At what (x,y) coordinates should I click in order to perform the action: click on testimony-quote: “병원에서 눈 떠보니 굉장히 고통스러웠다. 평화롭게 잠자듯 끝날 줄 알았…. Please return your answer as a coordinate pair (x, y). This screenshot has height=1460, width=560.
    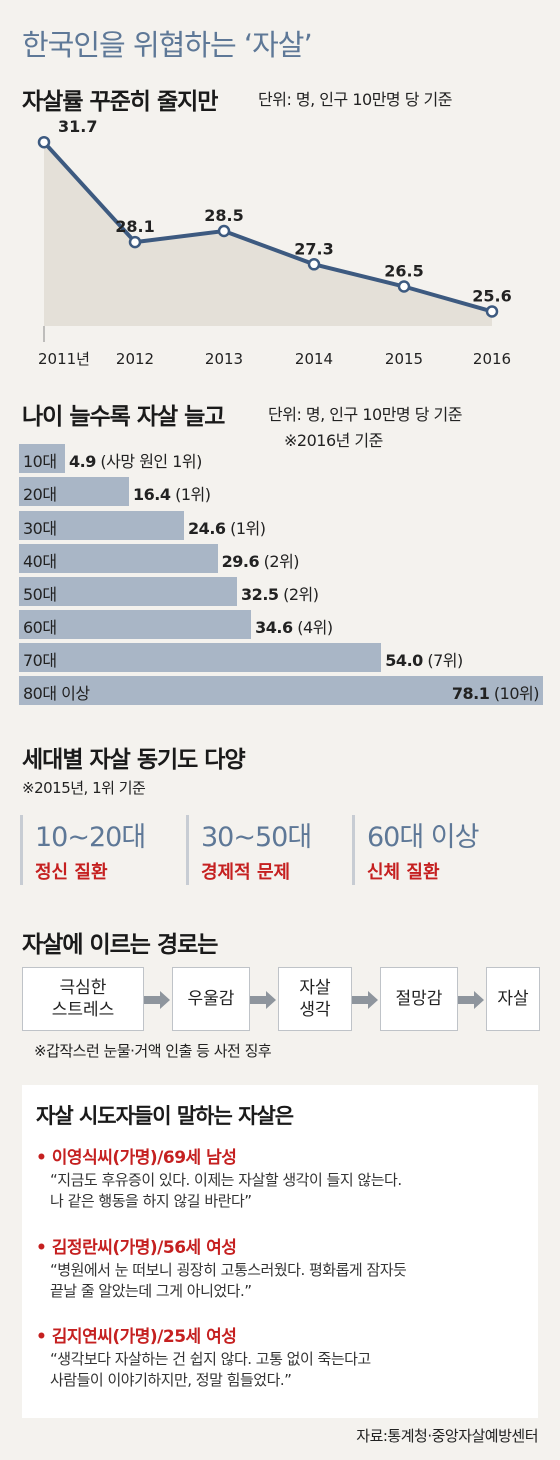
    Looking at the image, I should click on (228, 1280).